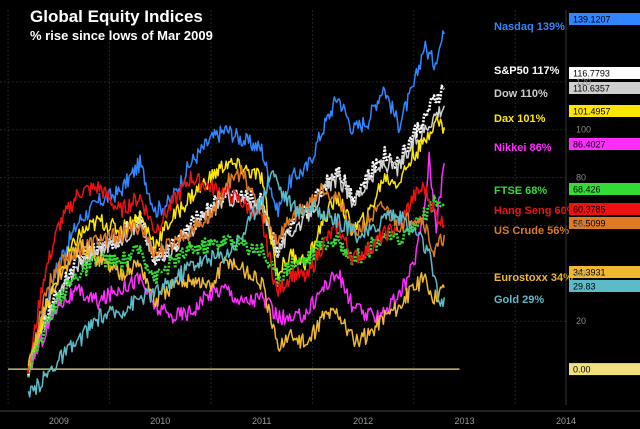 The height and width of the screenshot is (429, 640). What do you see at coordinates (520, 119) in the screenshot?
I see `legend-label-dax: Dax 101%` at bounding box center [520, 119].